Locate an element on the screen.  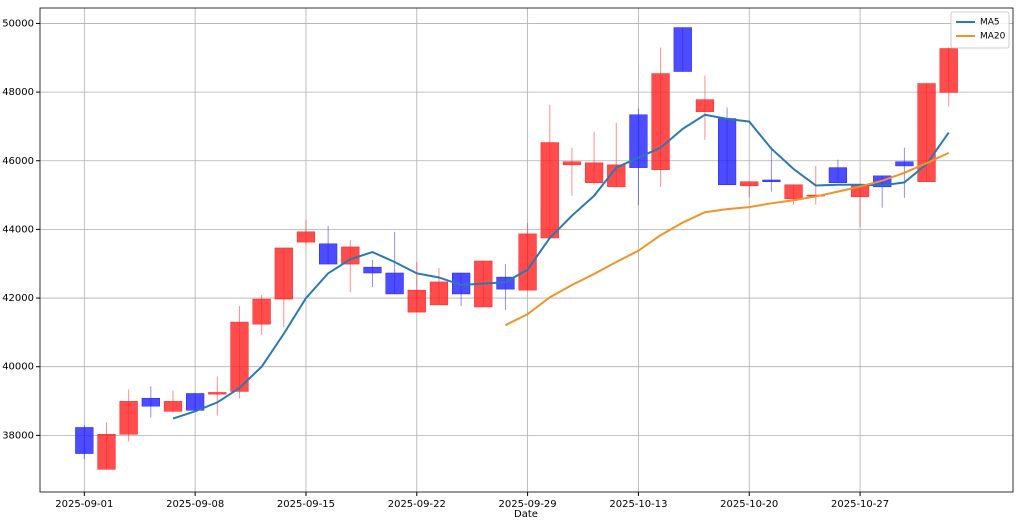
y-tick-label: 44000 is located at coordinates (18, 229).